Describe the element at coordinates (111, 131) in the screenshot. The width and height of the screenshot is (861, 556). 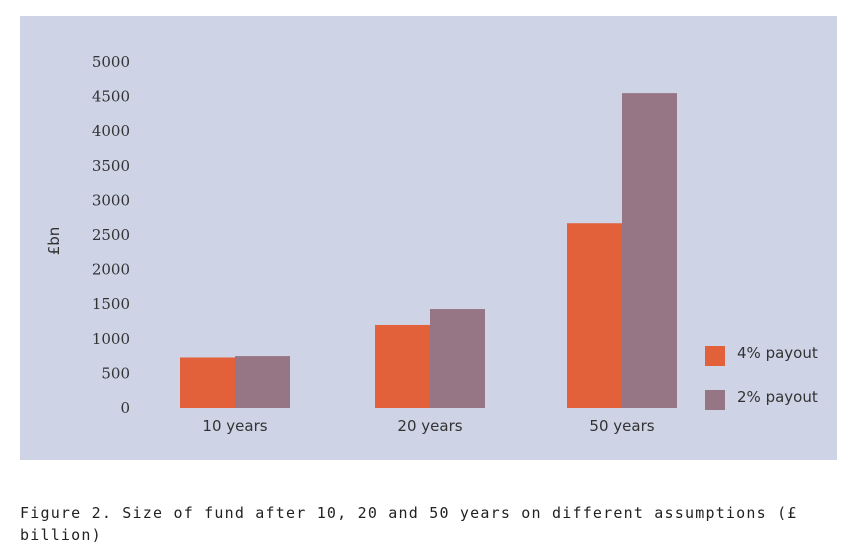
I see `y-tick-label: 4000` at that location.